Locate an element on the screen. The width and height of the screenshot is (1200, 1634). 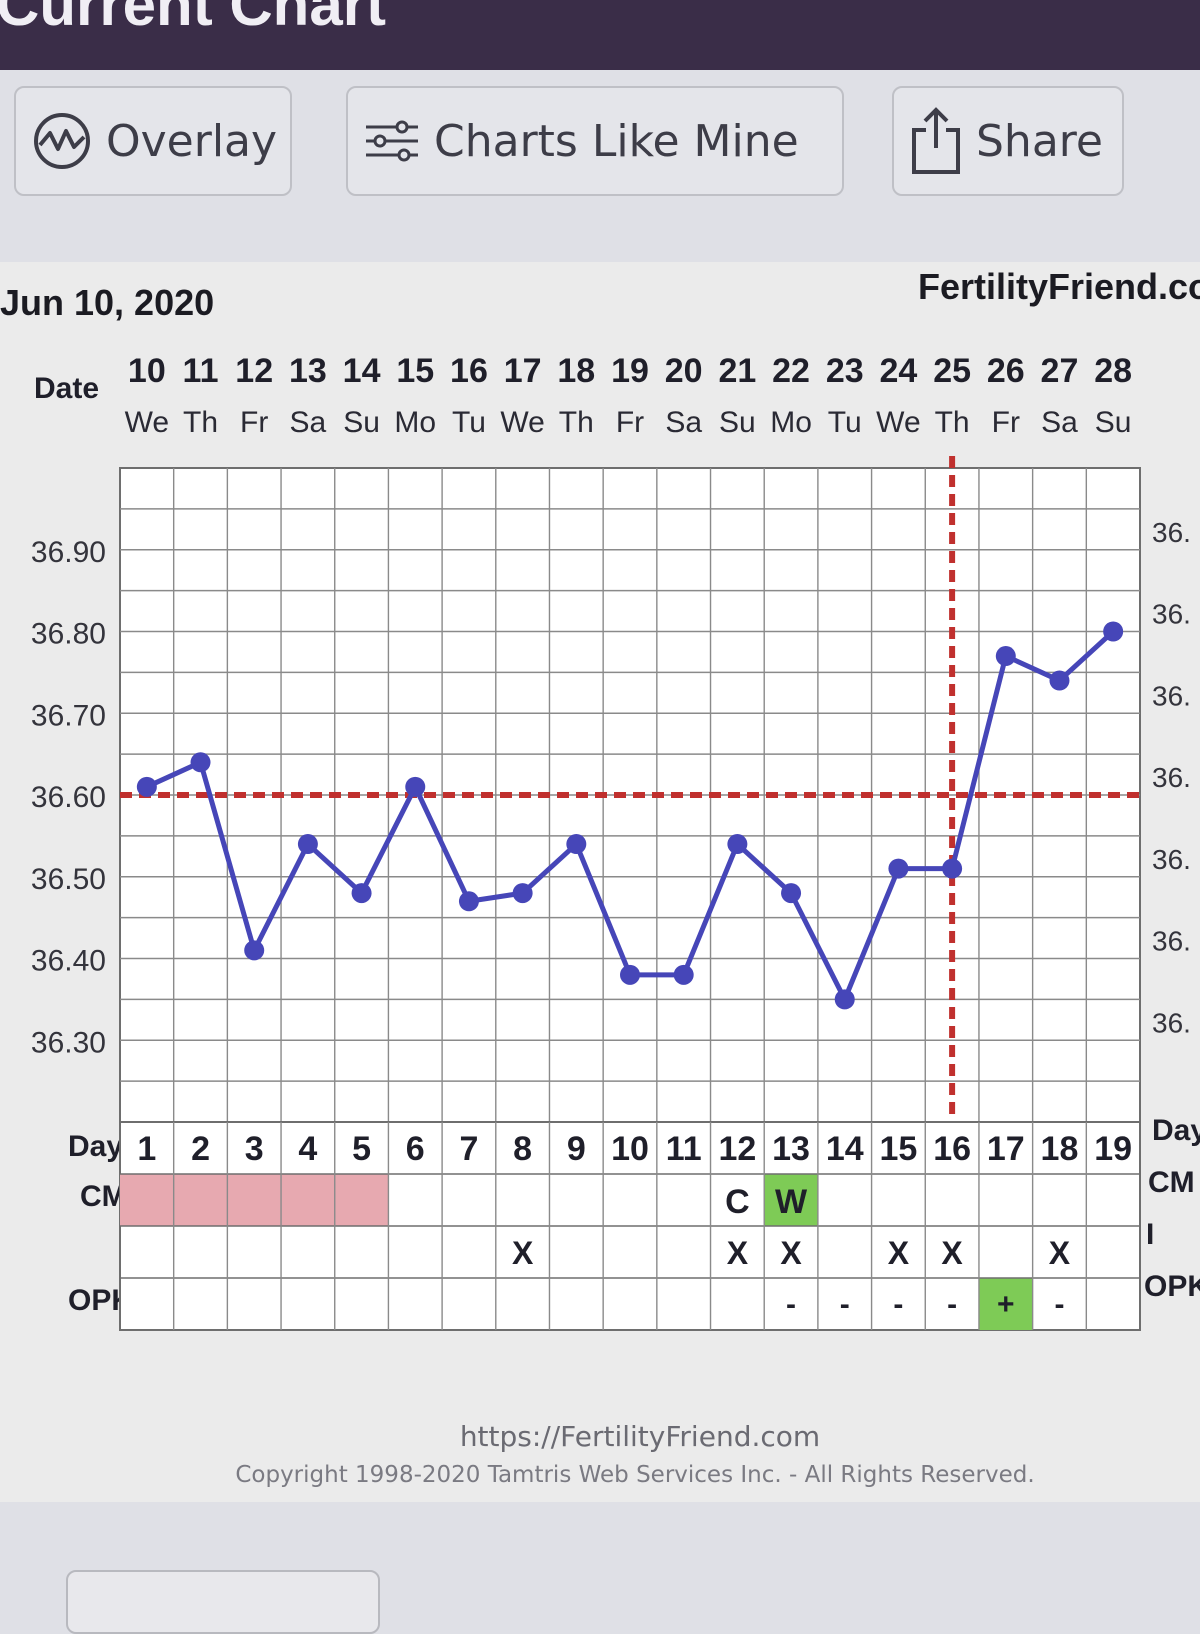
day-row-label: Day is located at coordinates (96, 1146).